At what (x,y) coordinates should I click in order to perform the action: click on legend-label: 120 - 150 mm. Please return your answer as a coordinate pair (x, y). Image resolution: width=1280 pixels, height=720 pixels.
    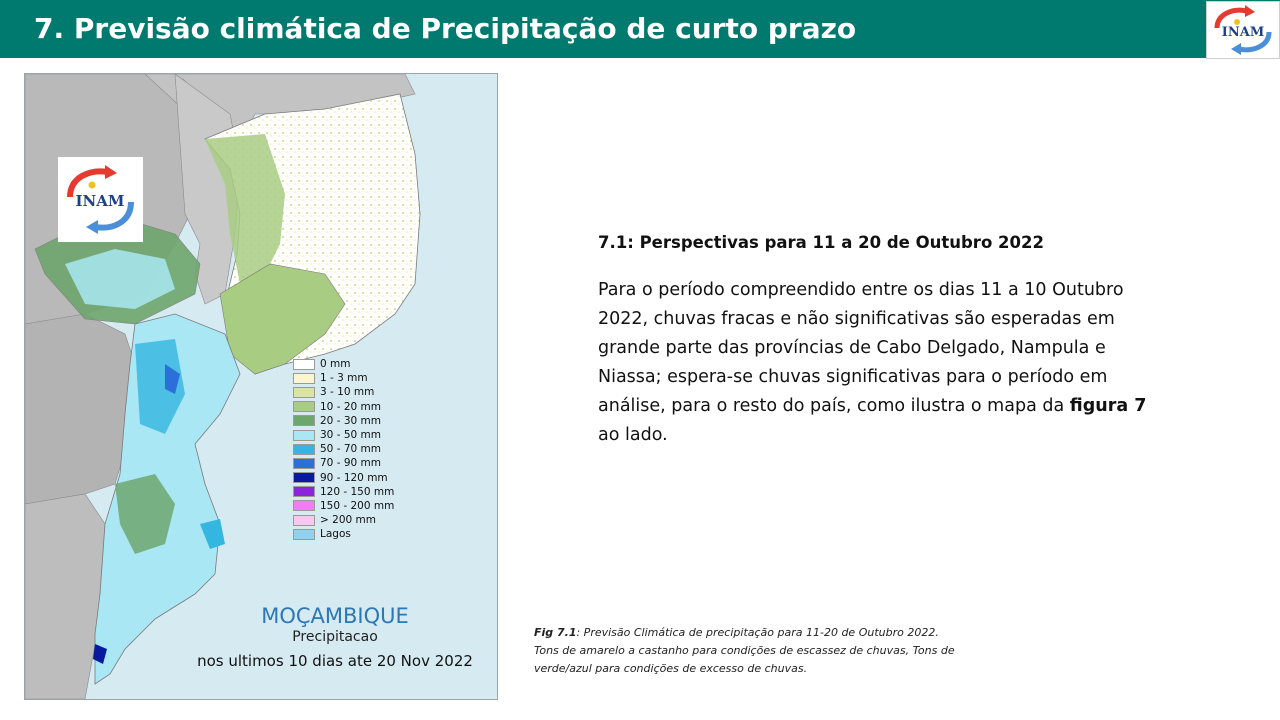
    Looking at the image, I should click on (357, 491).